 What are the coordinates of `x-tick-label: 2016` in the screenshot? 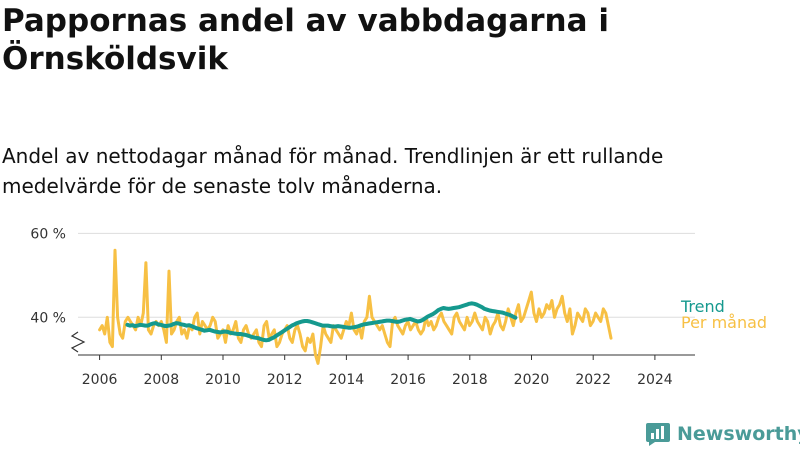 It's located at (408, 380).